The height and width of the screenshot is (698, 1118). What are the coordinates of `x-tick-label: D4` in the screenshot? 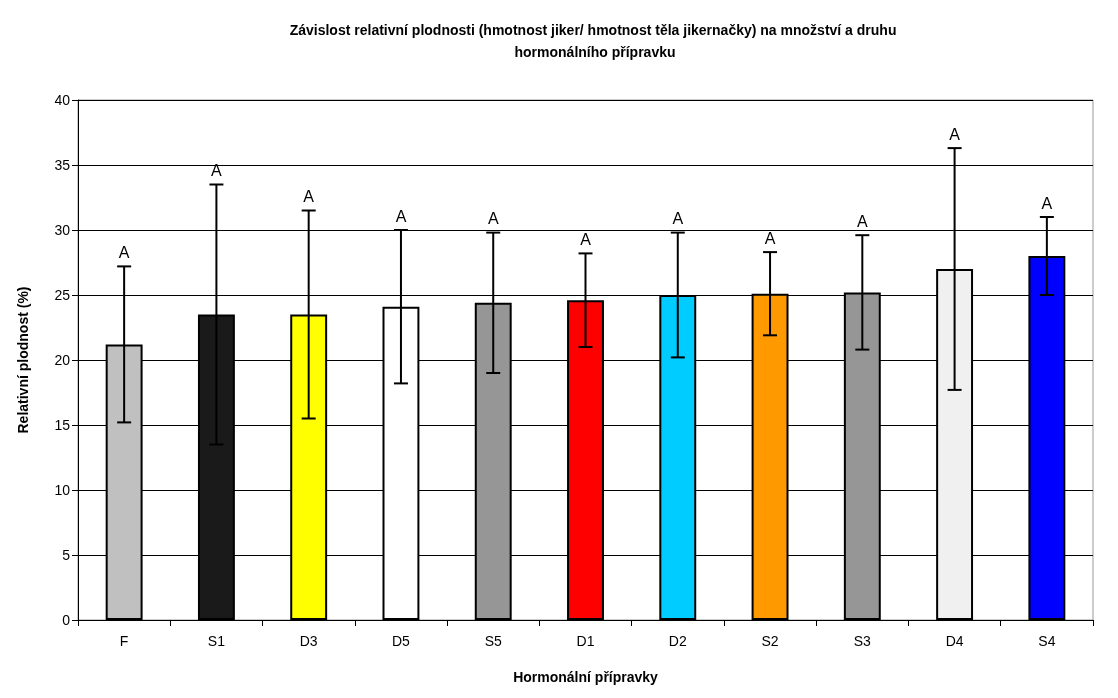 It's located at (954, 641).